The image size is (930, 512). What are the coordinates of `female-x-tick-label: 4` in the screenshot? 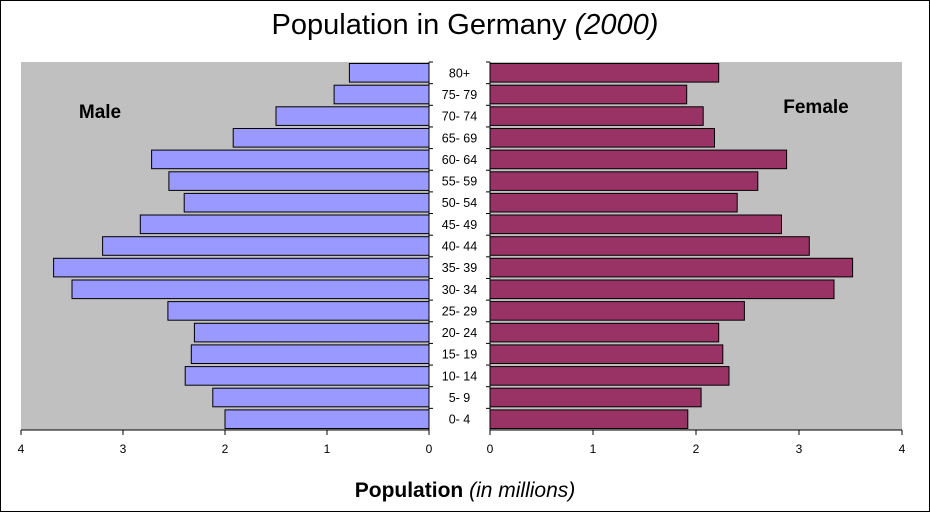 It's located at (902, 449).